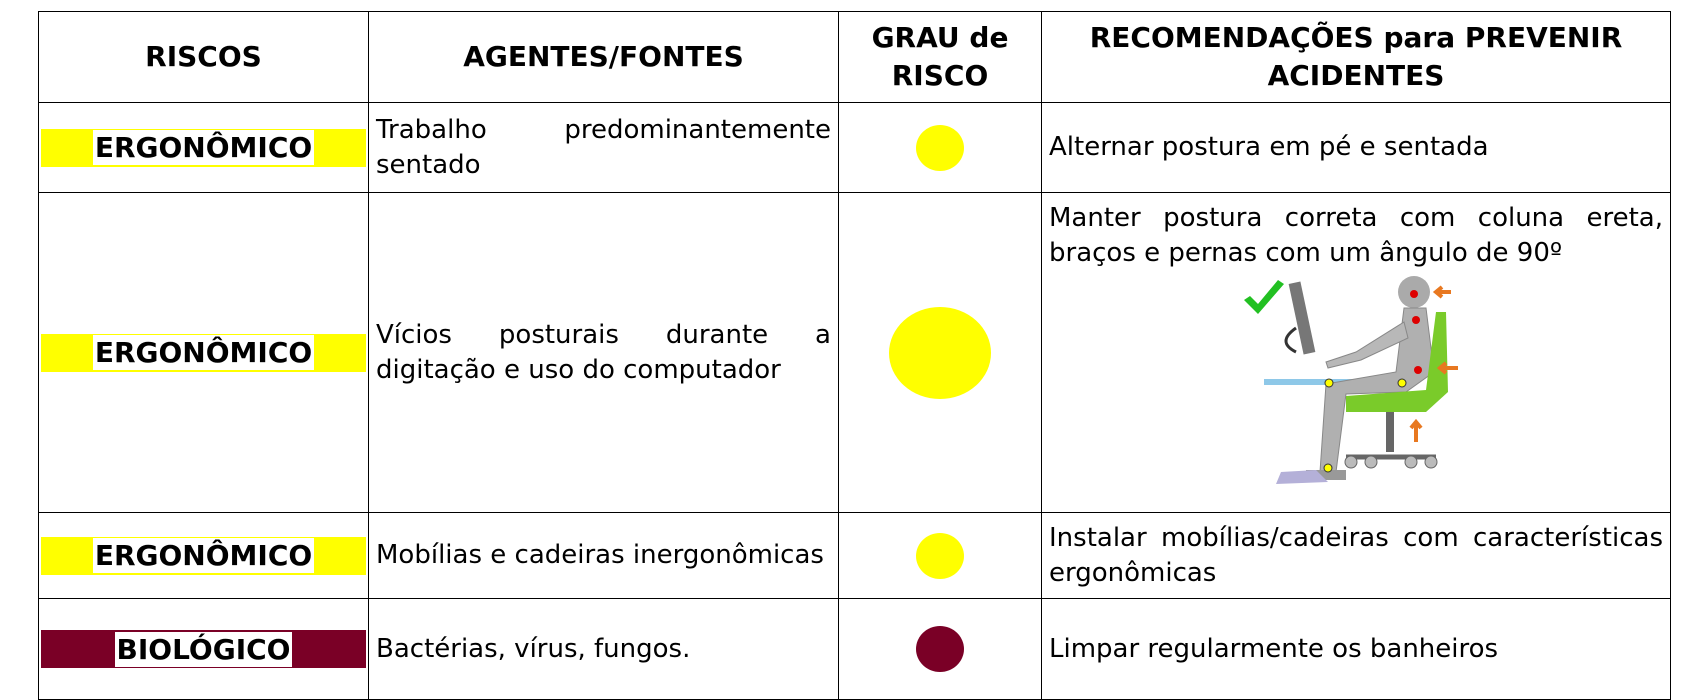 The width and height of the screenshot is (1694, 700). I want to click on agent-cell: Bactérias, vírus, fungos., so click(603, 649).